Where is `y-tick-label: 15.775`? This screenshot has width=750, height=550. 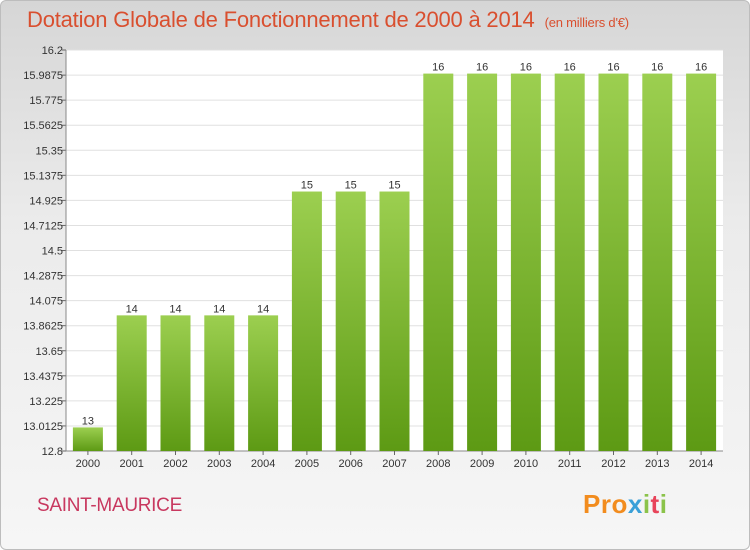
y-tick-label: 15.775 is located at coordinates (46, 101).